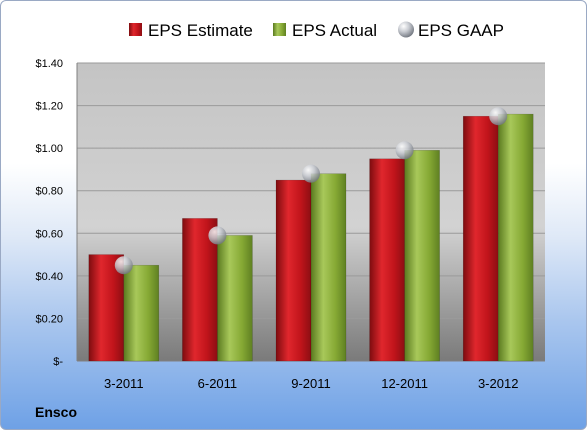  What do you see at coordinates (124, 383) in the screenshot?
I see `x-tick-label: 3-2011` at bounding box center [124, 383].